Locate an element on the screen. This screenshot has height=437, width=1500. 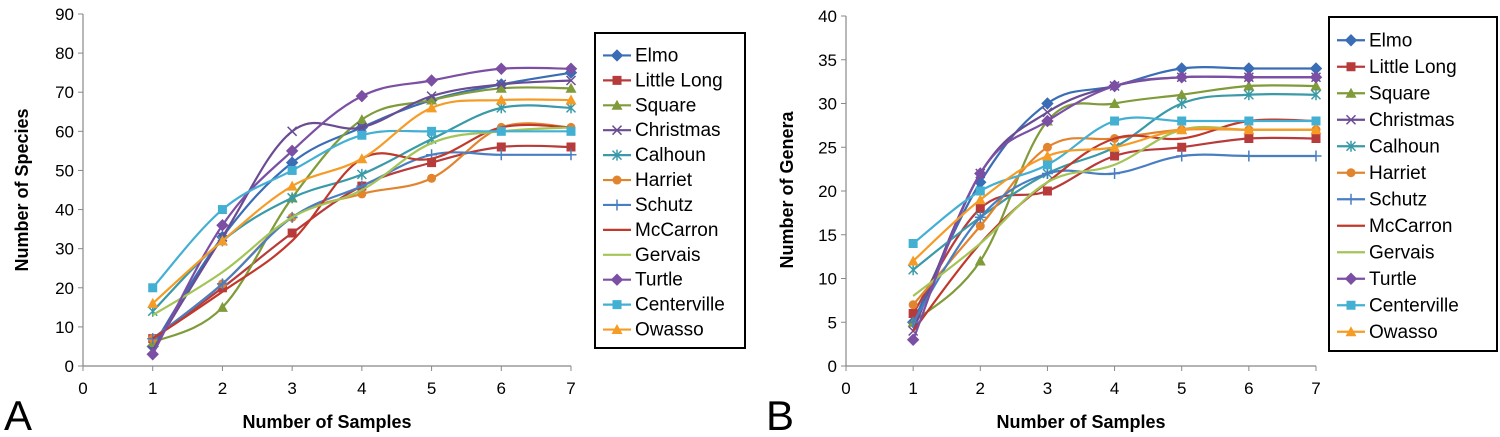
y-tick-label: 35 is located at coordinates (827, 60).